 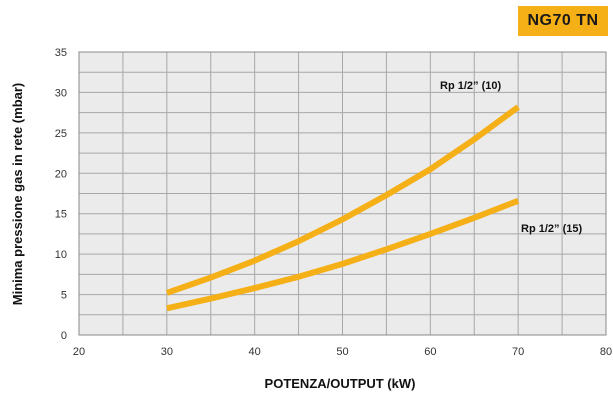 What do you see at coordinates (61, 255) in the screenshot?
I see `y-tick-label: 10` at bounding box center [61, 255].